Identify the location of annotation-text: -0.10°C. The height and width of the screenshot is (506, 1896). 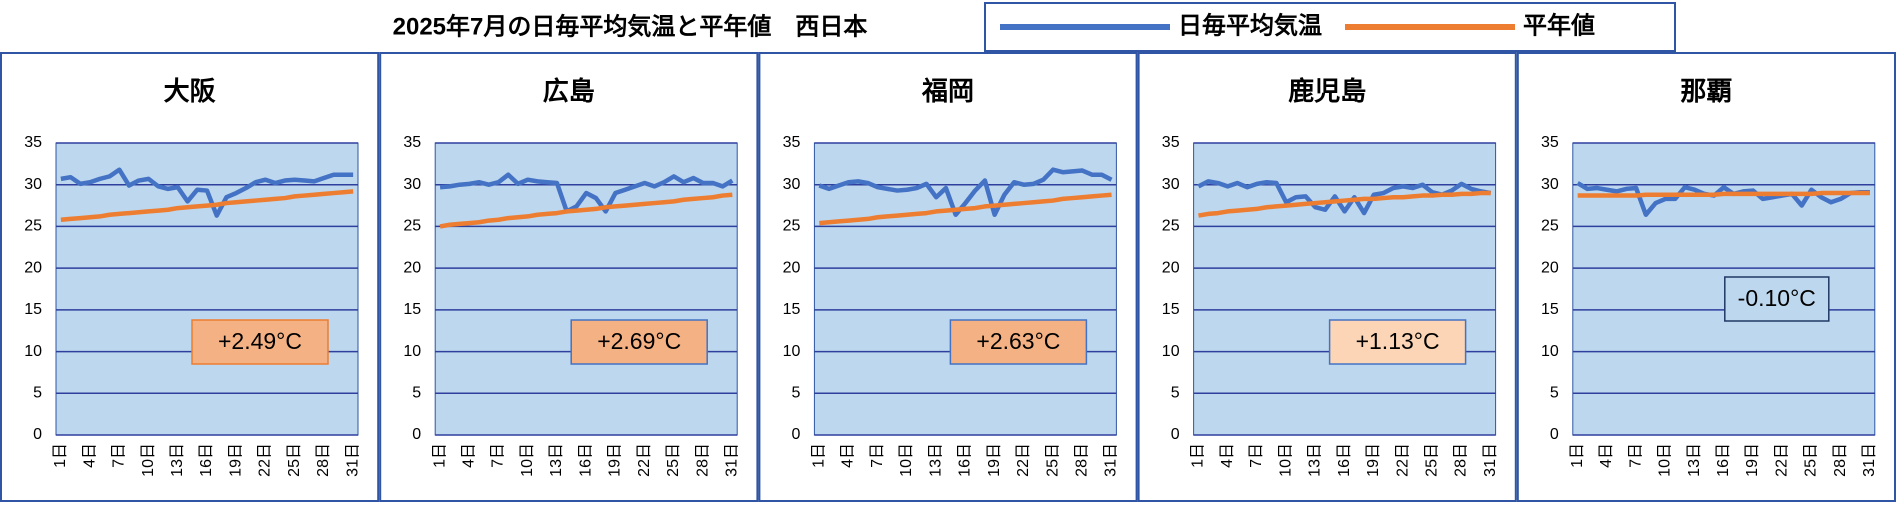
(1777, 298).